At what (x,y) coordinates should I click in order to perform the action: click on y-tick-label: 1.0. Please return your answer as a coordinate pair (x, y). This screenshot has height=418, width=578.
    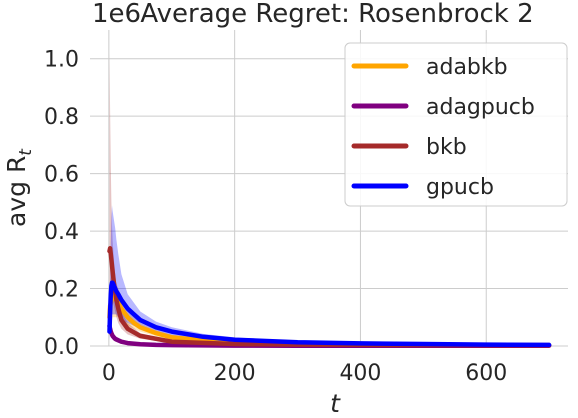
    Looking at the image, I should click on (61, 60).